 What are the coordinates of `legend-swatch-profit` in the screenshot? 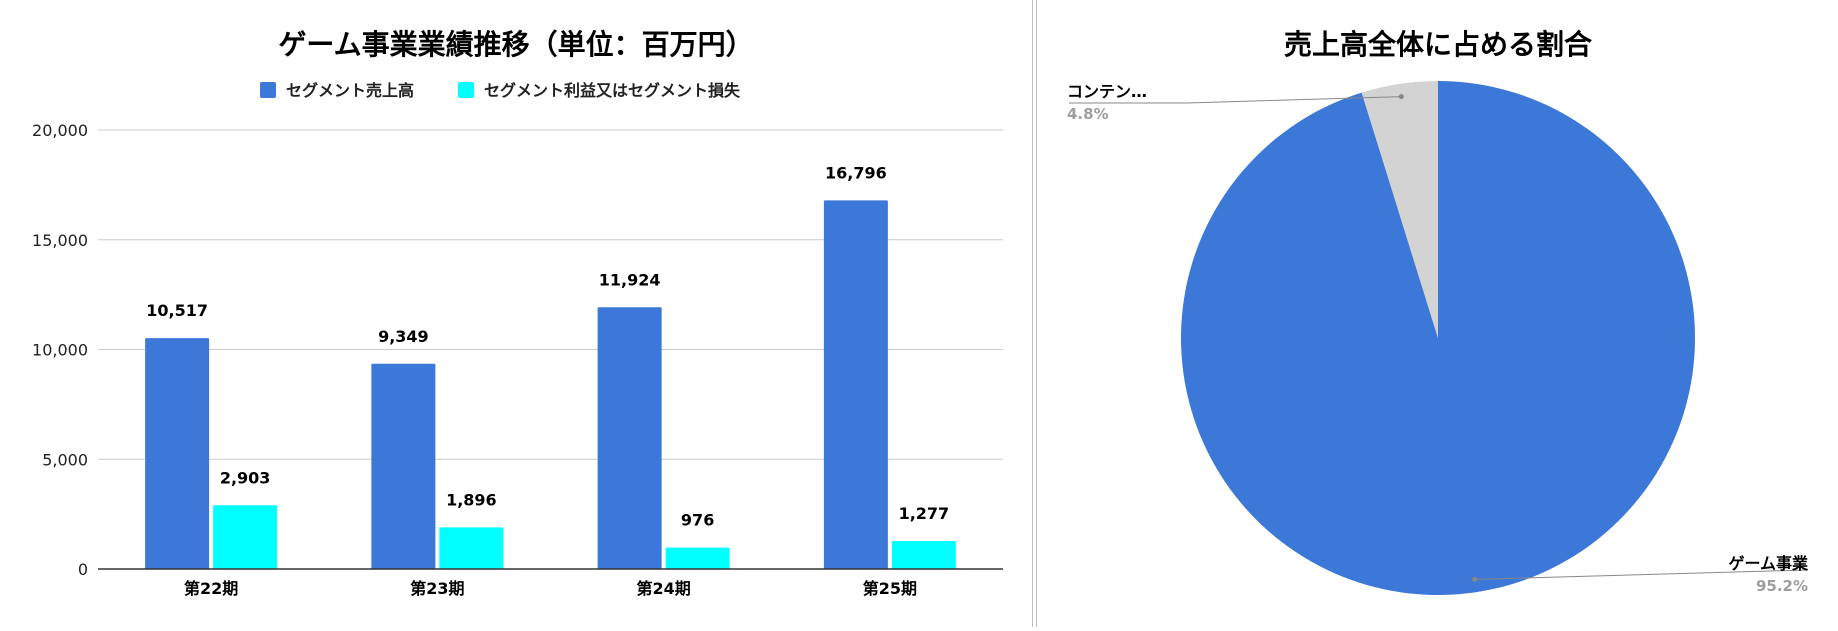 It's located at (466, 90).